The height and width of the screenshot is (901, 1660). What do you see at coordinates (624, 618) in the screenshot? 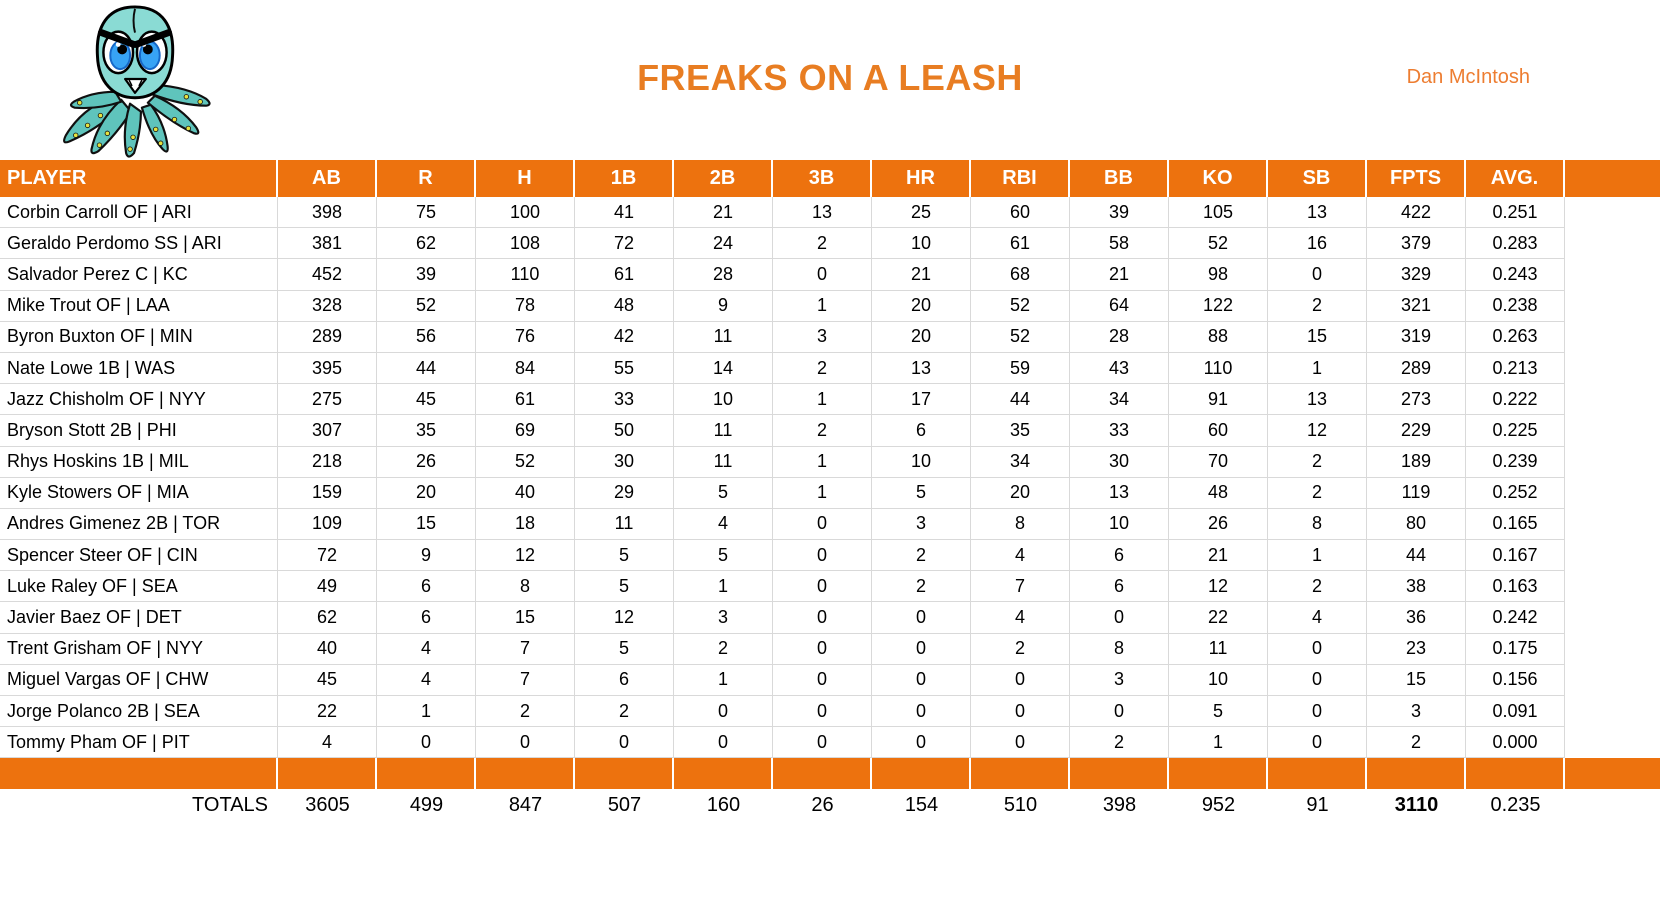
I see `stat-cell-1b: 12` at bounding box center [624, 618].